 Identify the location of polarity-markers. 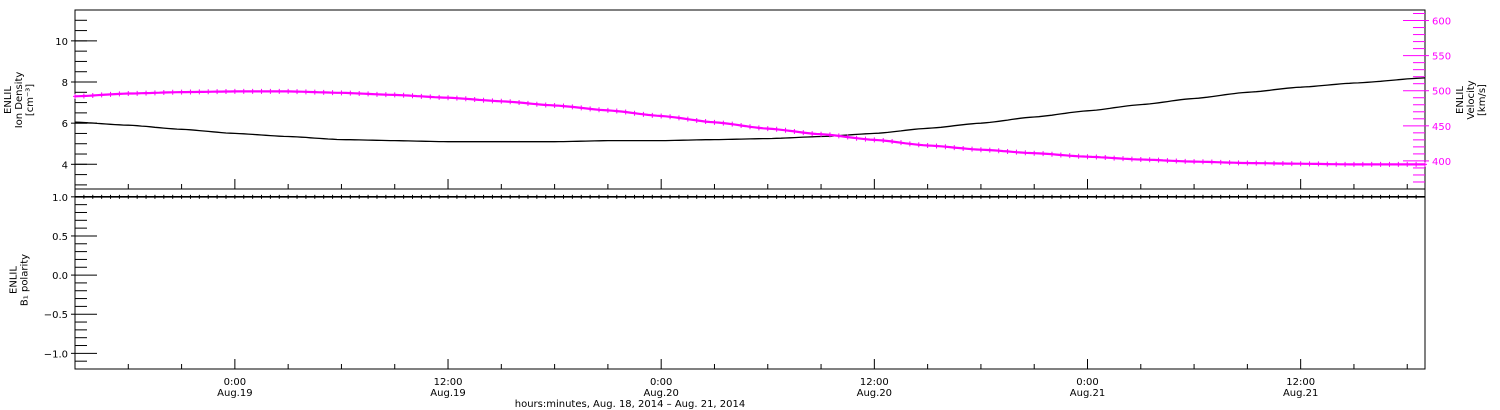
(750, 196).